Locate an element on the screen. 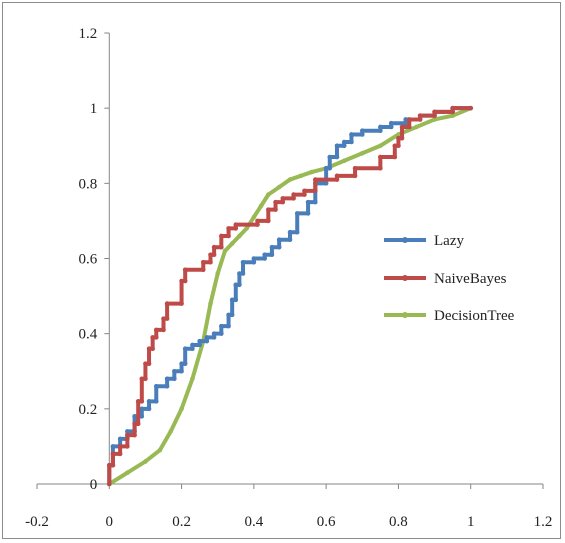  x-tick-label: 1.2 is located at coordinates (543, 522).